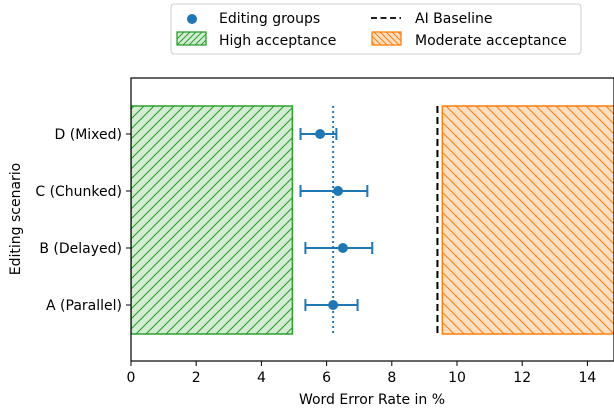 The image size is (614, 411). I want to click on legend-swatch-high-acceptance, so click(191, 38).